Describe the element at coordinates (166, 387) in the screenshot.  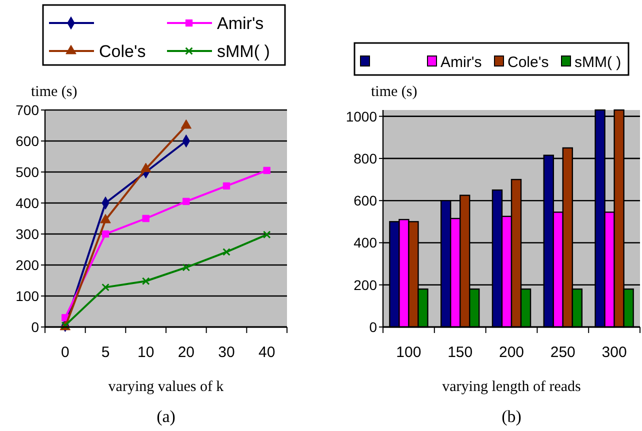
I see `x-axis-title: varying values of k` at that location.